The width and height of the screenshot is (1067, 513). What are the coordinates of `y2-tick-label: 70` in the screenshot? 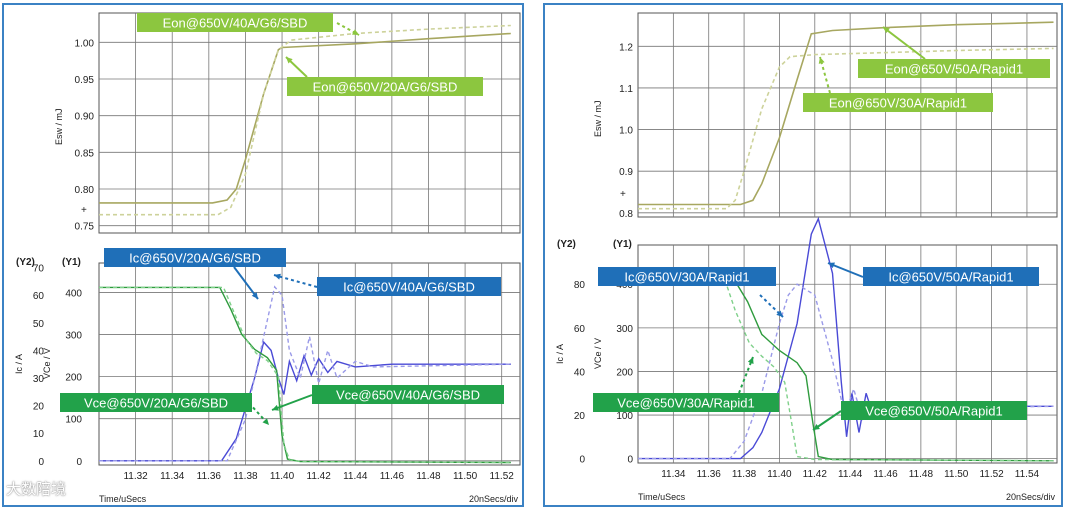 It's located at (39, 269).